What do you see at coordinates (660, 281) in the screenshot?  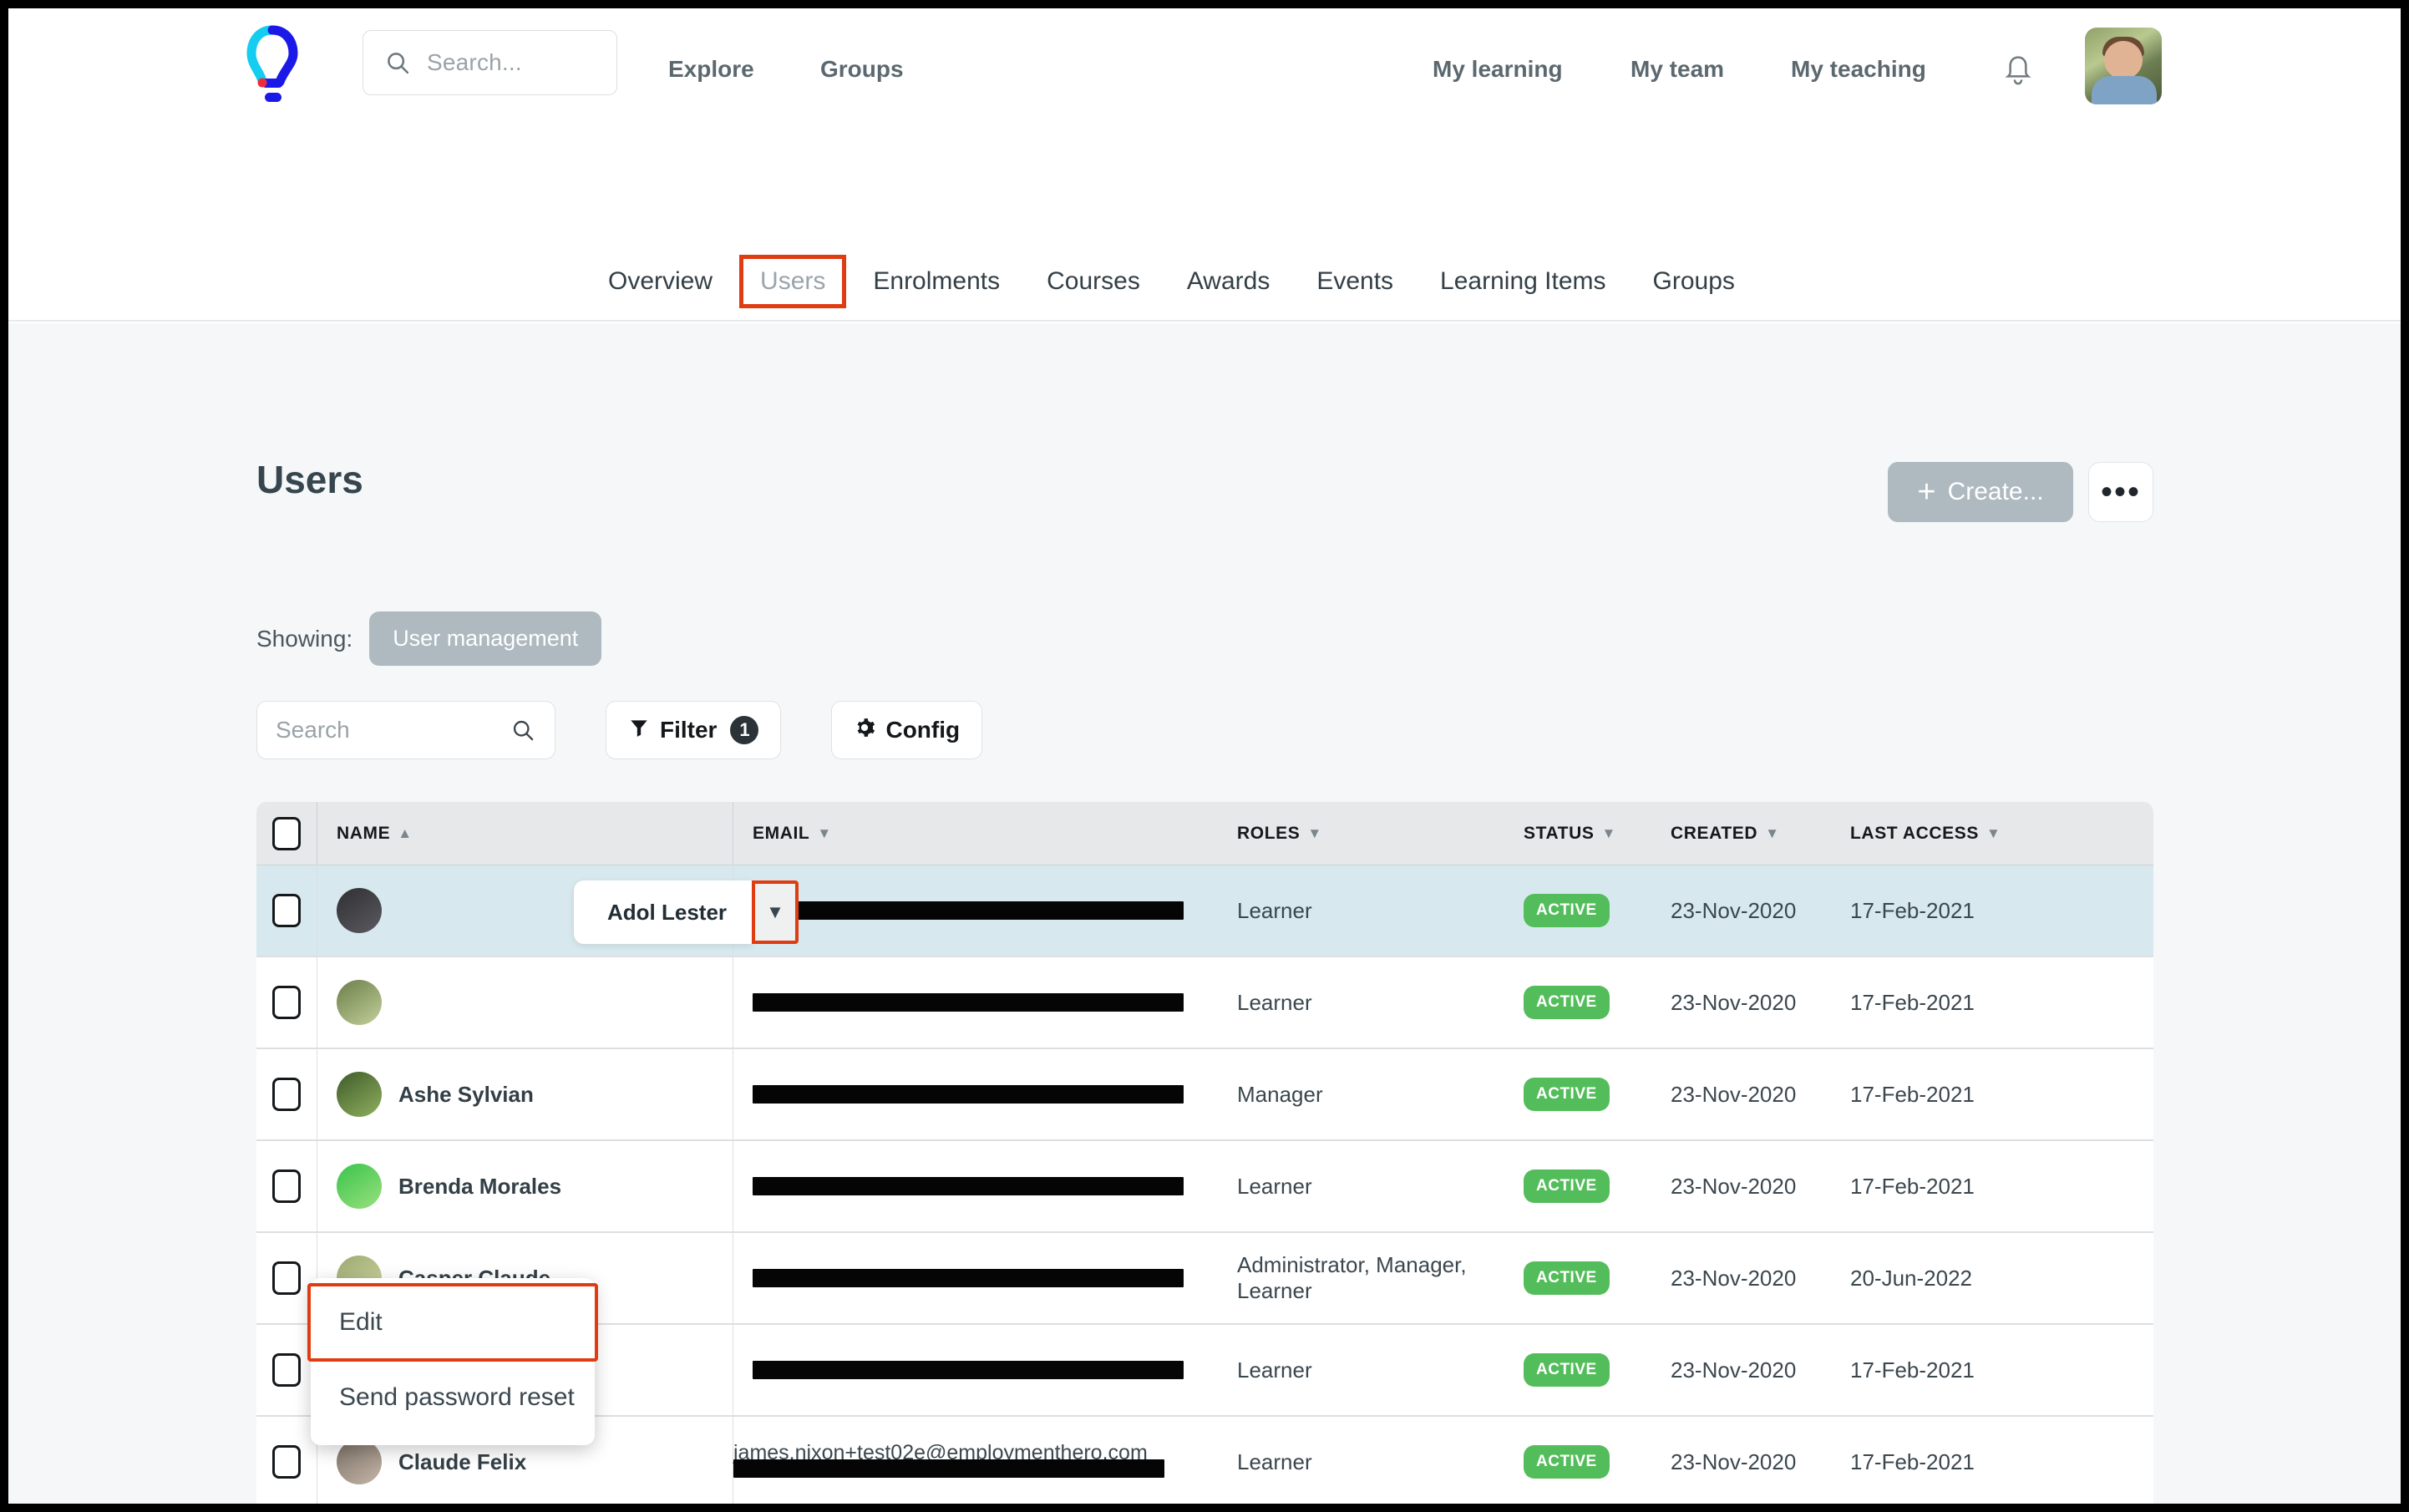 I see `tab-overview: Overview` at bounding box center [660, 281].